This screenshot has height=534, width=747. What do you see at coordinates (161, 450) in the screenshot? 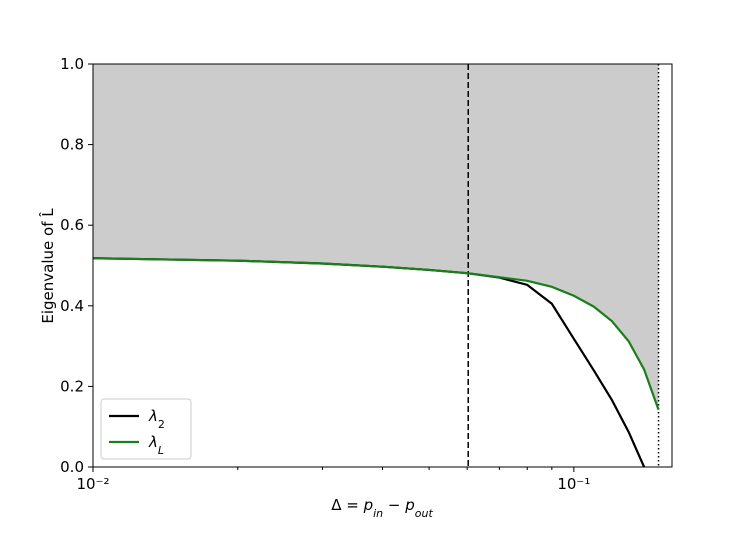
I see `legend-subscript: L` at bounding box center [161, 450].